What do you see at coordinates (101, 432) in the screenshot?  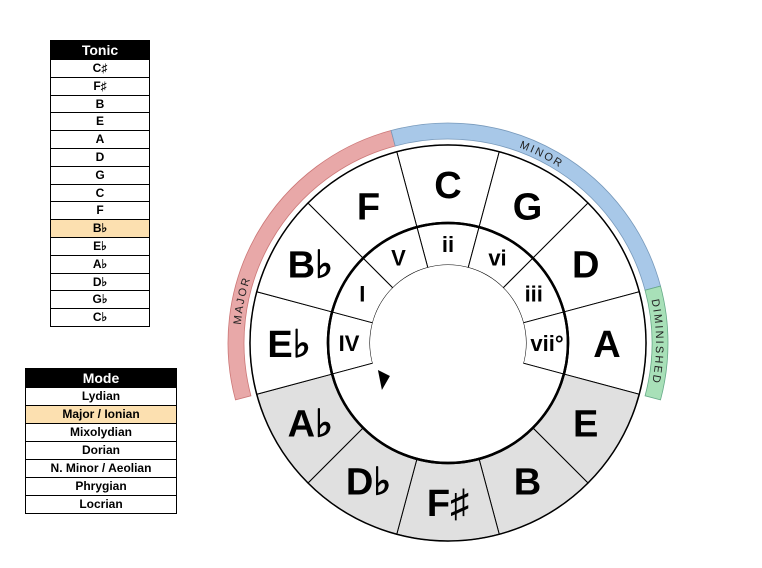 I see `mode-option: Mixolydian` at bounding box center [101, 432].